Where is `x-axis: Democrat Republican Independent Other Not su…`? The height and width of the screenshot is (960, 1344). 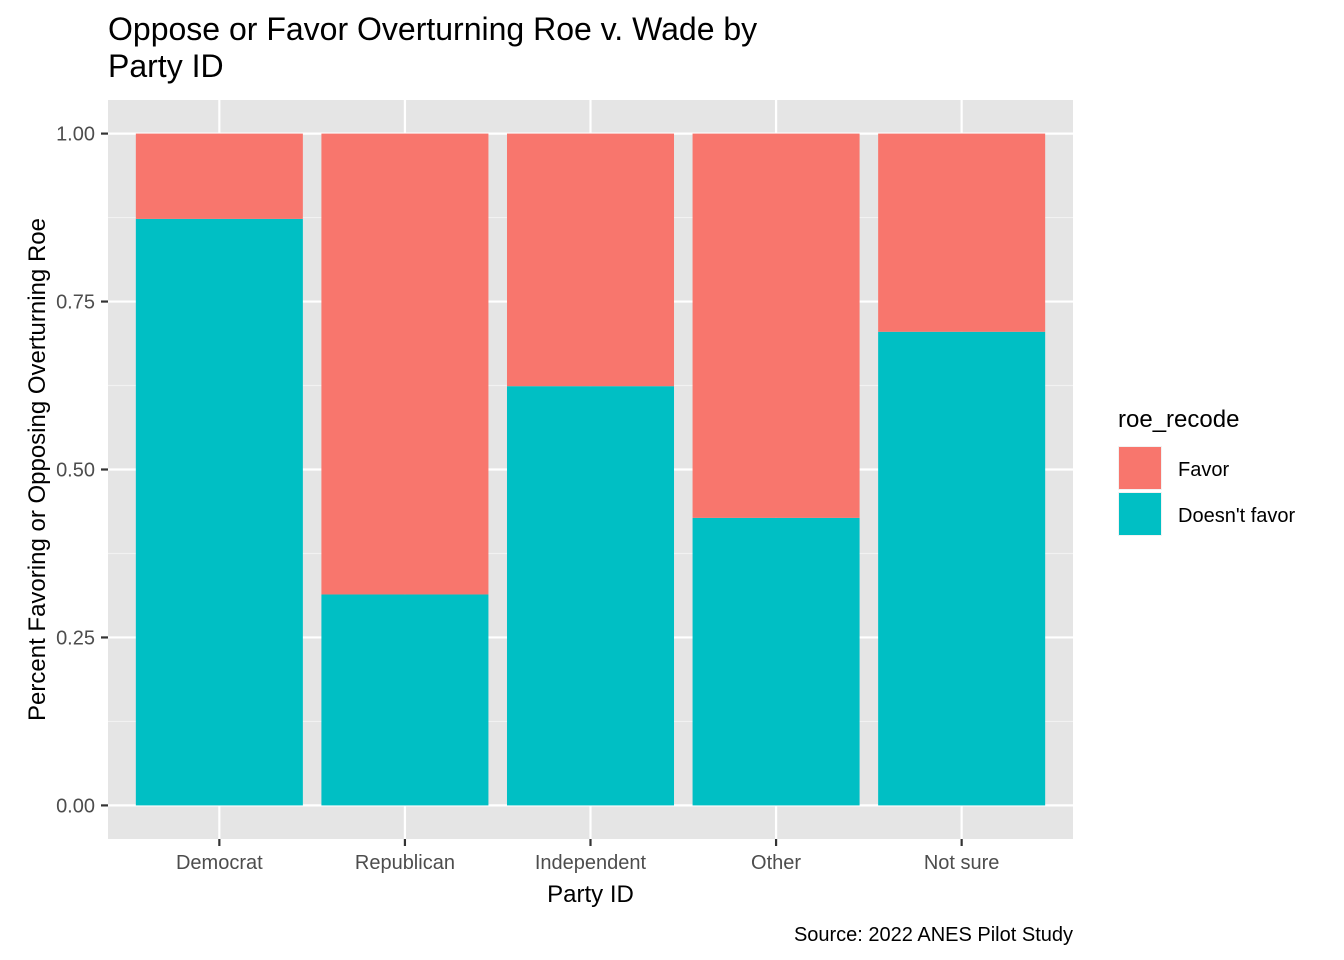
x-axis: Democrat Republican Independent Other Not su… is located at coordinates (587, 856).